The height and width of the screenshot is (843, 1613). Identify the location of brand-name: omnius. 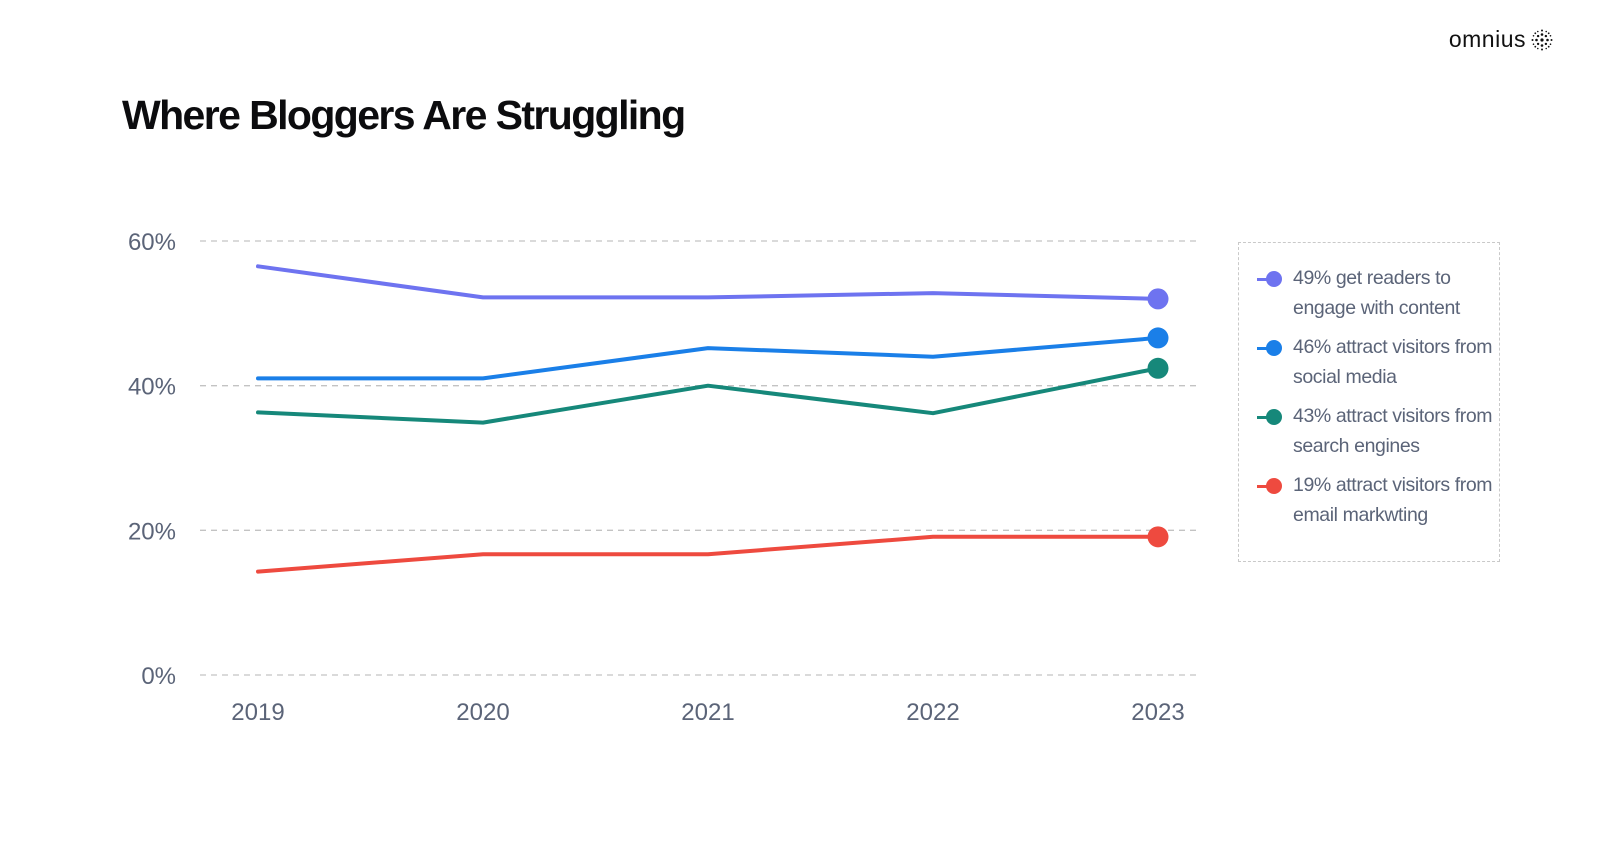
(1487, 39).